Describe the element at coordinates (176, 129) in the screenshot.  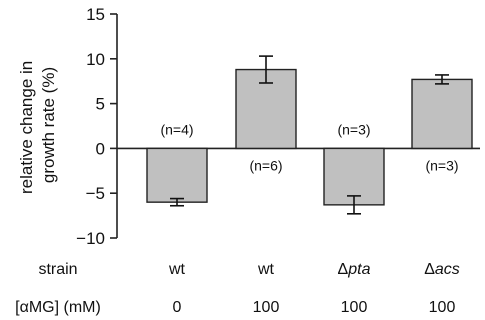
I see `sample-size-label: (n=4)` at that location.